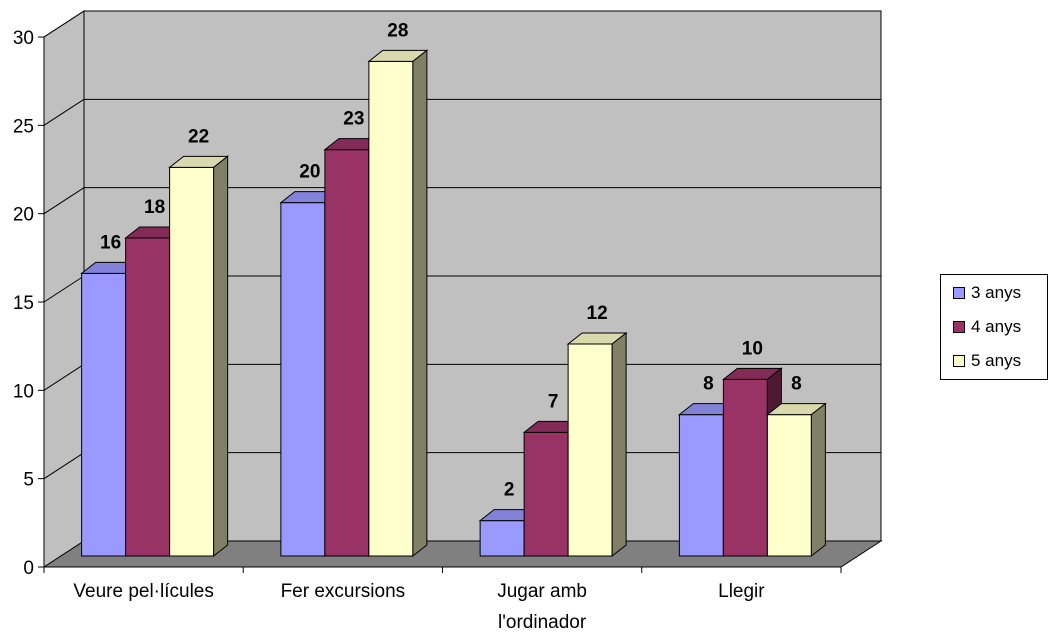 This screenshot has height=633, width=1051. What do you see at coordinates (996, 360) in the screenshot?
I see `legend-label-5-anys: 5 anys` at bounding box center [996, 360].